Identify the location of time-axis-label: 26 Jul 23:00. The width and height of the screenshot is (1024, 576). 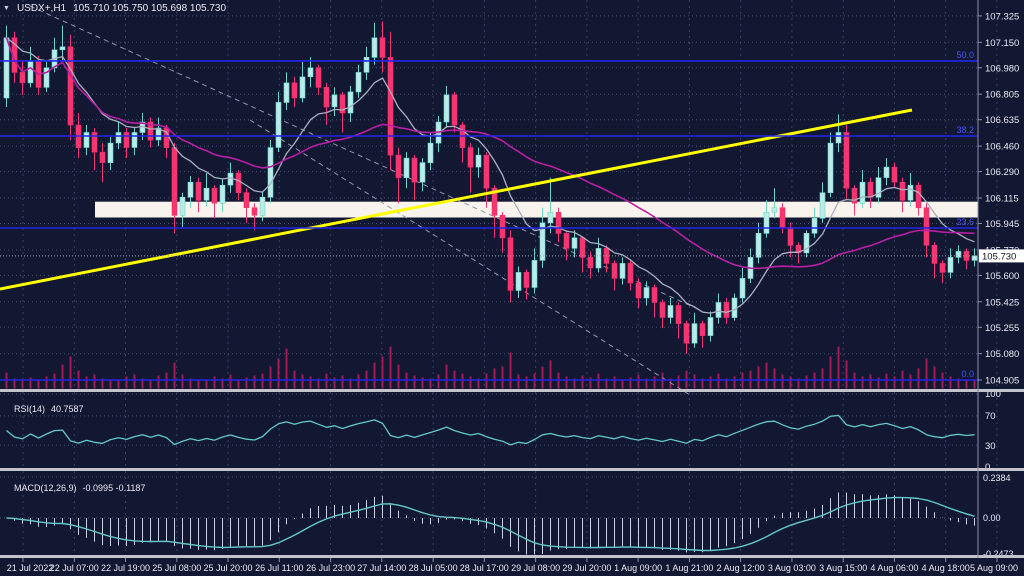
(330, 568).